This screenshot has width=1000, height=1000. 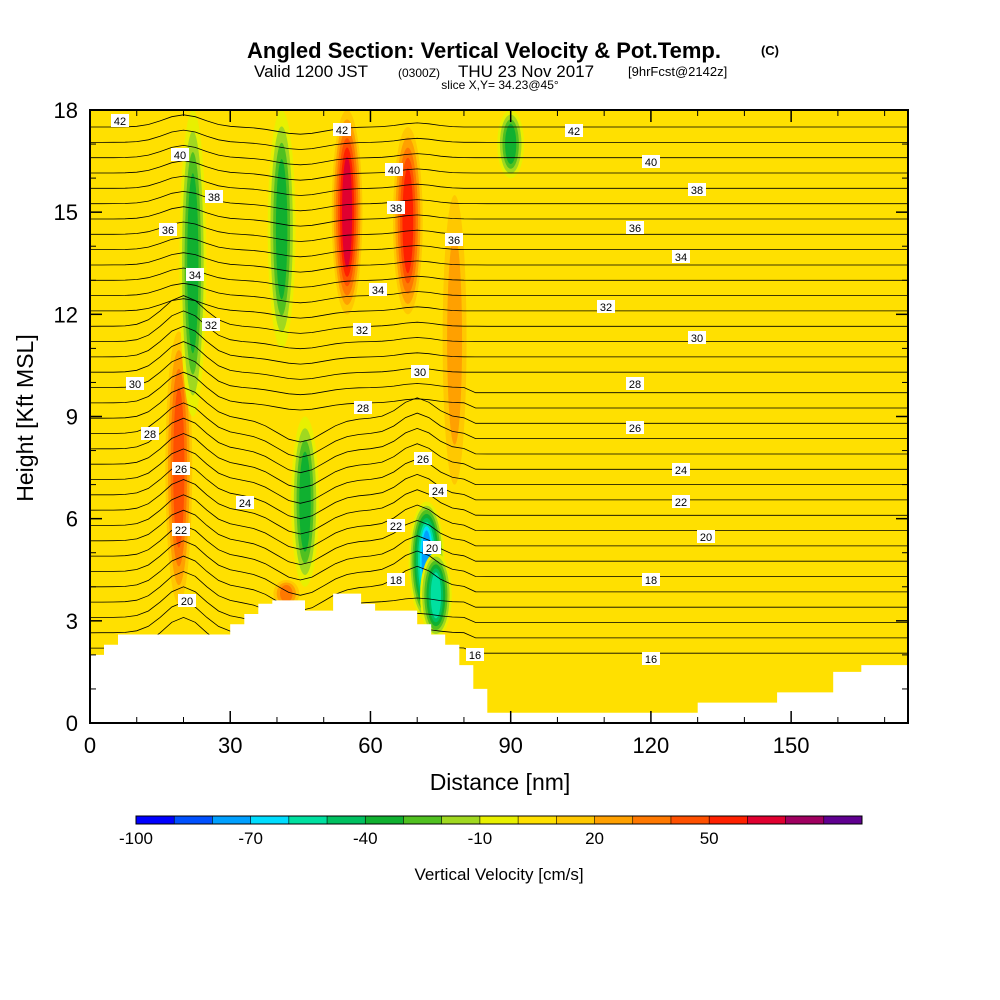 I want to click on valid-prefix: Valid 1200 JST, so click(x=311, y=71).